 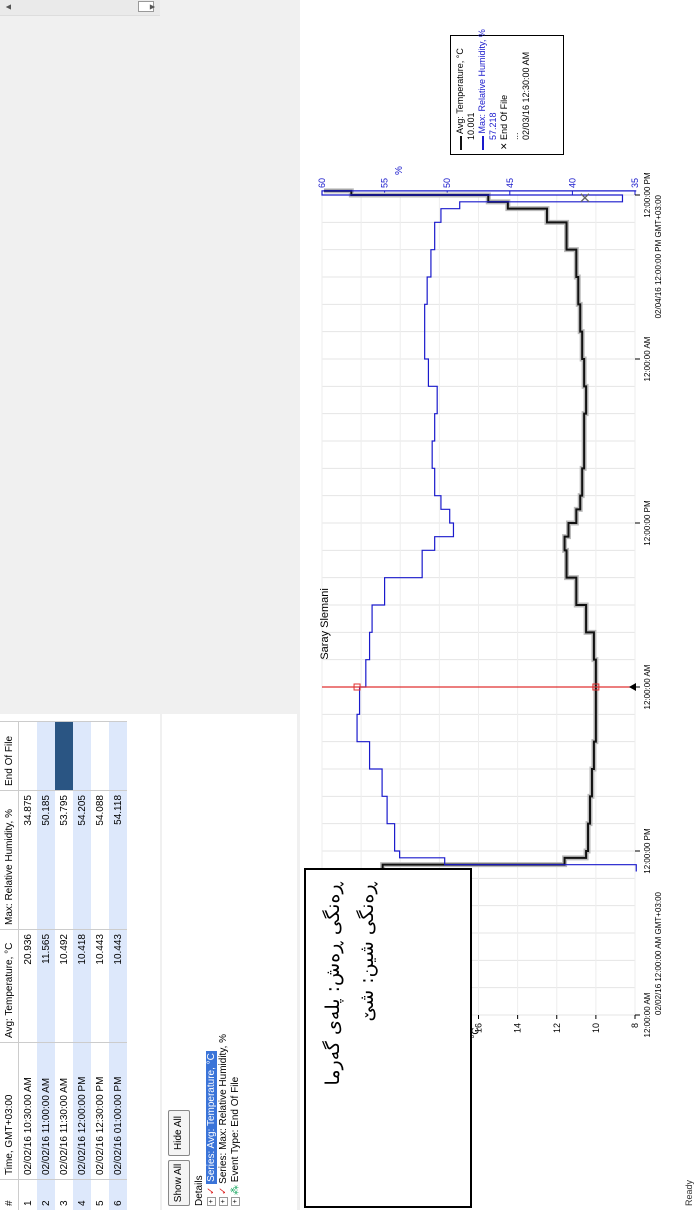 What do you see at coordinates (100, 1194) in the screenshot?
I see `row-index: 5` at bounding box center [100, 1194].